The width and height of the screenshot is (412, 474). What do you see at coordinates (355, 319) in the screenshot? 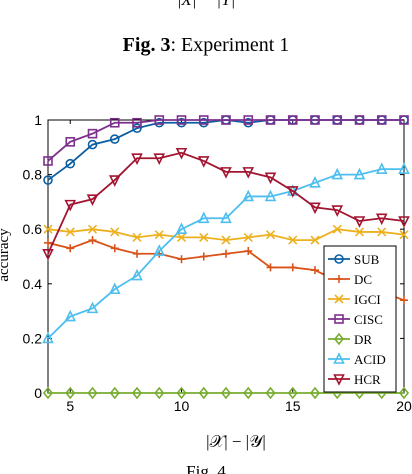
I see `legend-item-cisc: CISC` at bounding box center [355, 319].